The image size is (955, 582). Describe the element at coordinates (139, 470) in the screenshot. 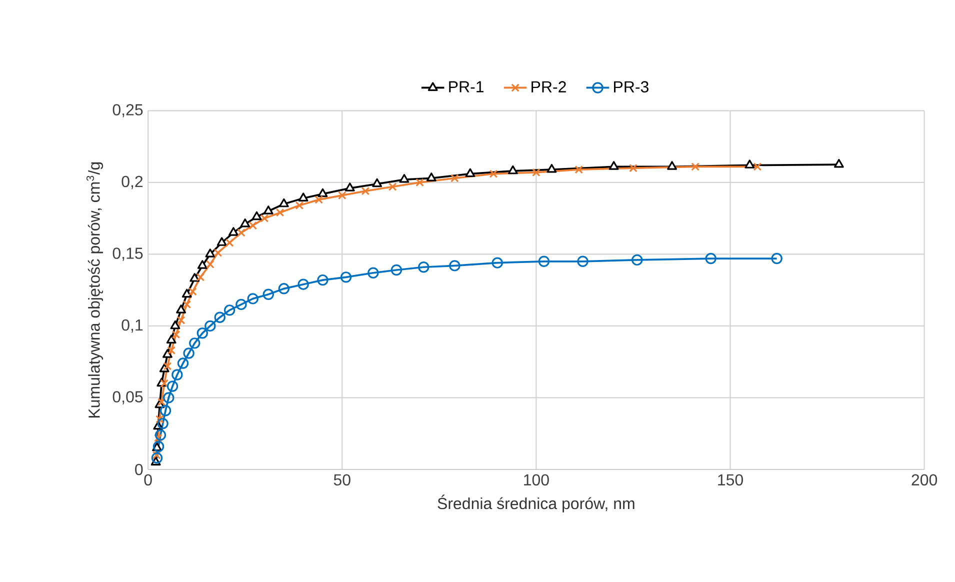

I see `y-tick-label: 0` at that location.